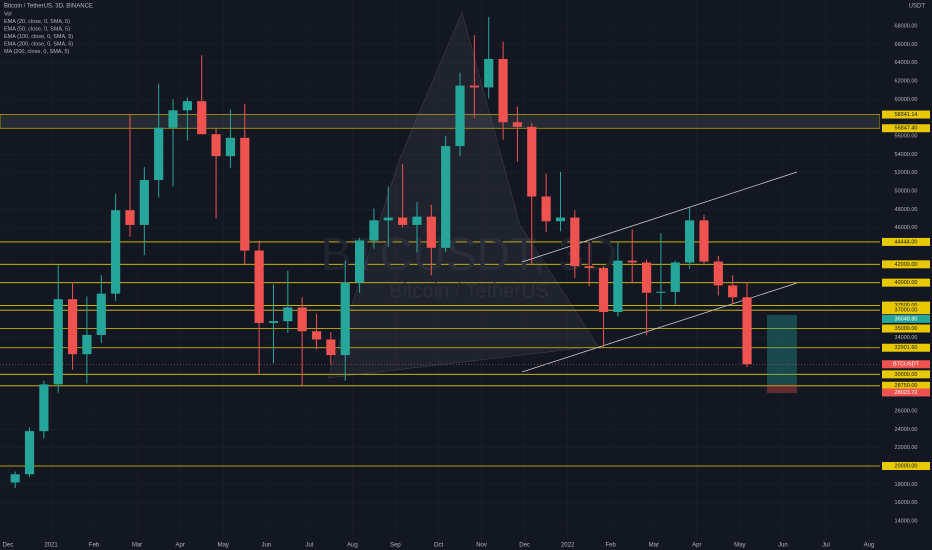 The height and width of the screenshot is (550, 932). Describe the element at coordinates (906, 242) in the screenshot. I see `level-label: 44444.00` at that location.